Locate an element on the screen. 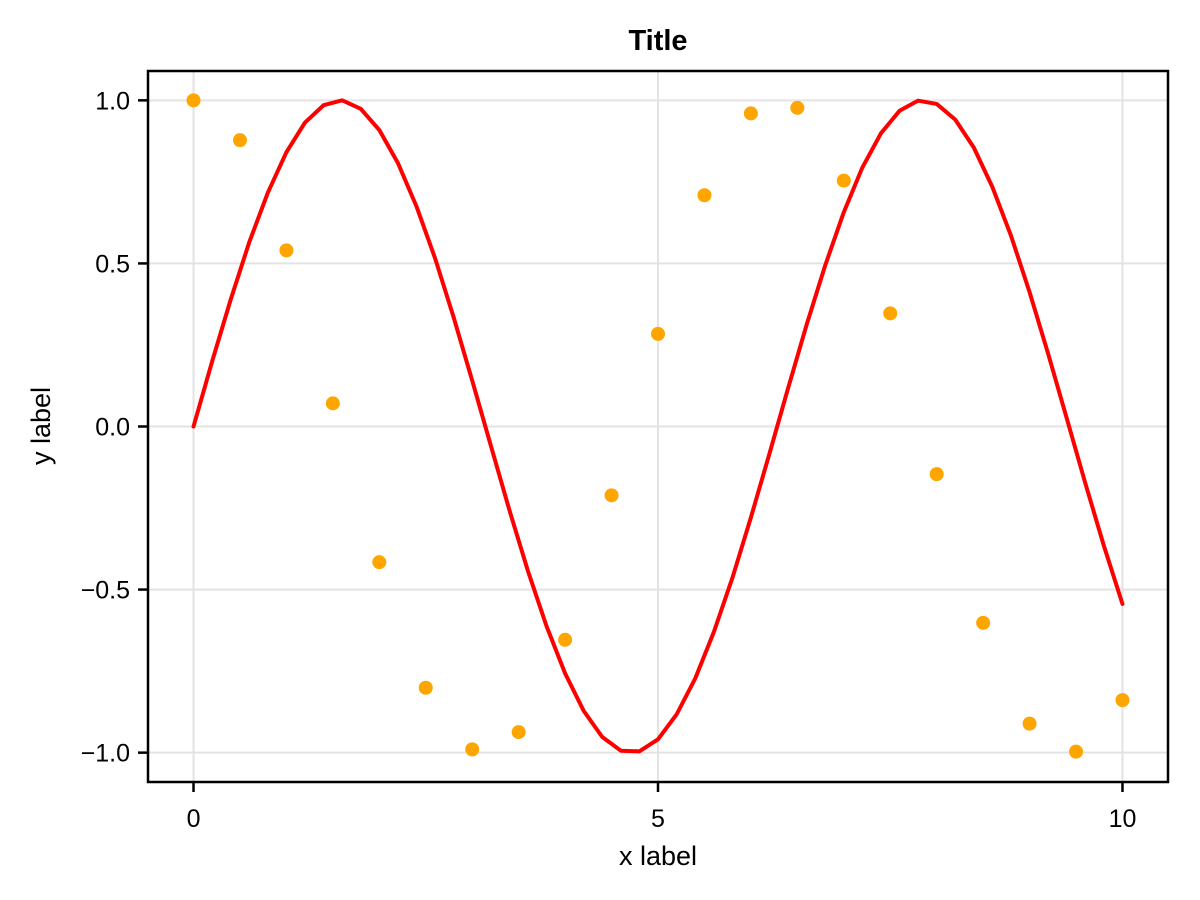 The image size is (1200, 900). x-tick-label: 10 is located at coordinates (1123, 819).